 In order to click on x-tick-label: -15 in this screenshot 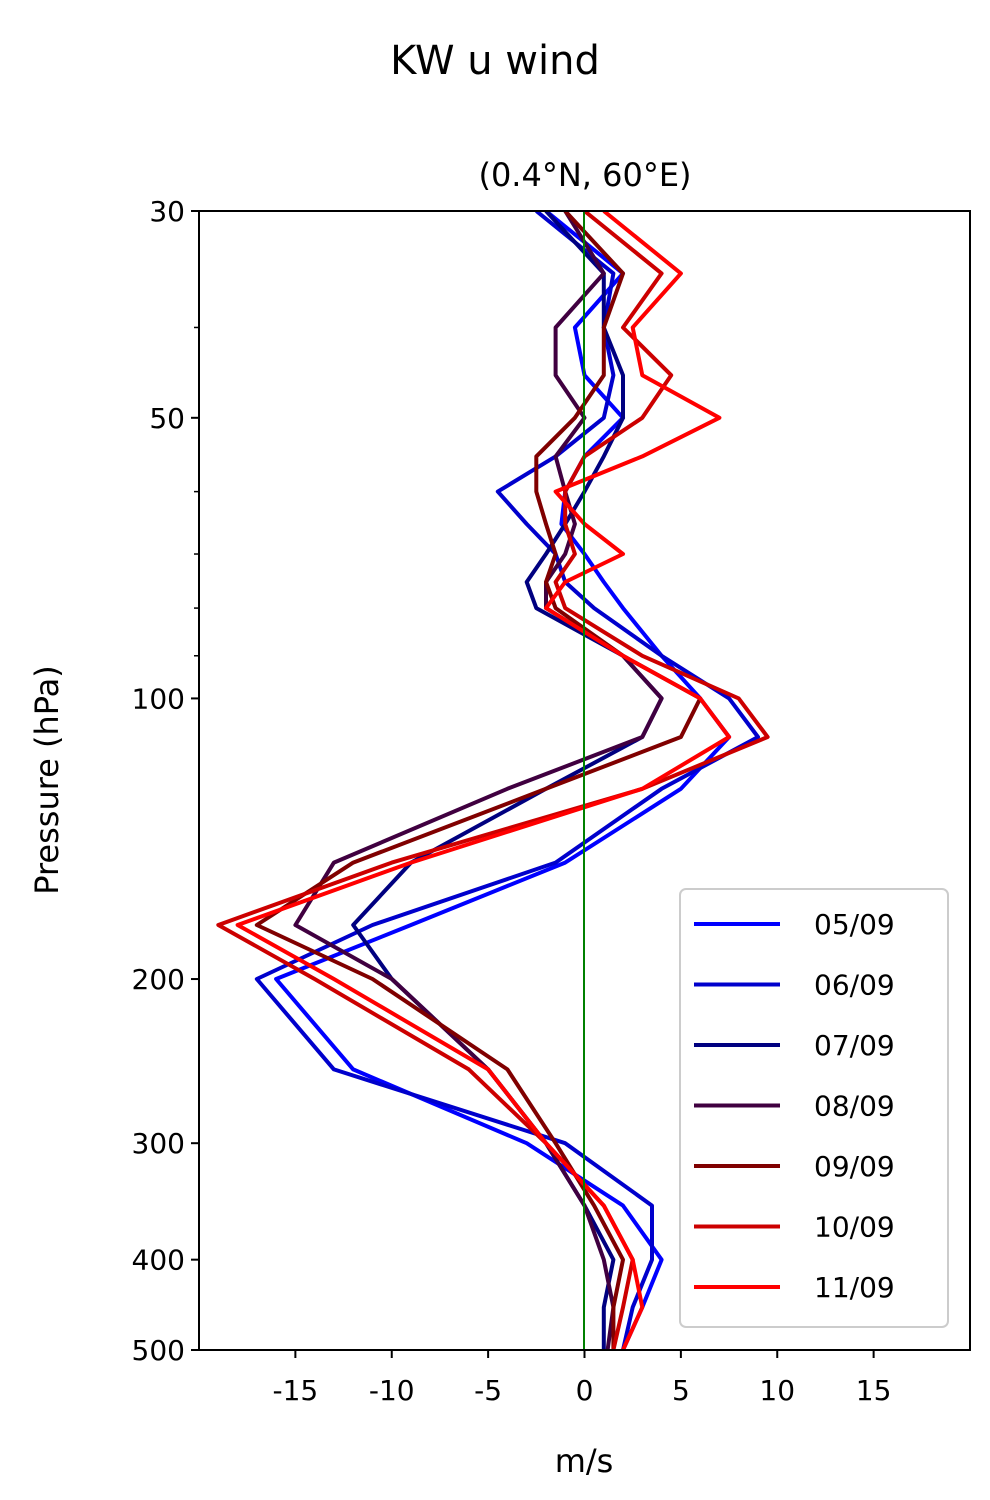, I will do `click(296, 1390)`.